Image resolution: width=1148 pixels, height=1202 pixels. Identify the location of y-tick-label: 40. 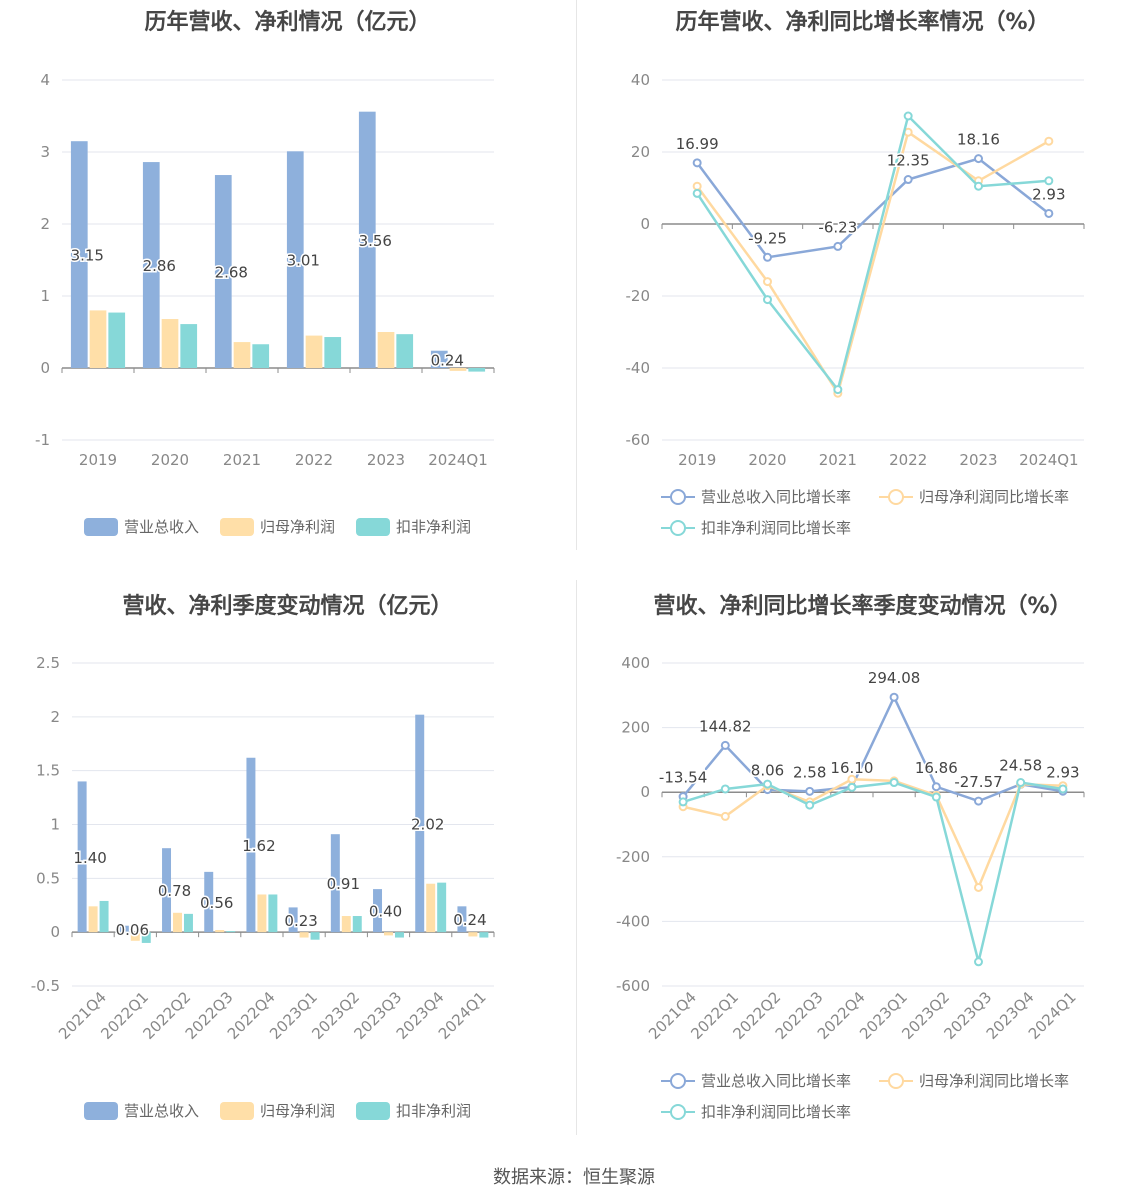
(640, 80).